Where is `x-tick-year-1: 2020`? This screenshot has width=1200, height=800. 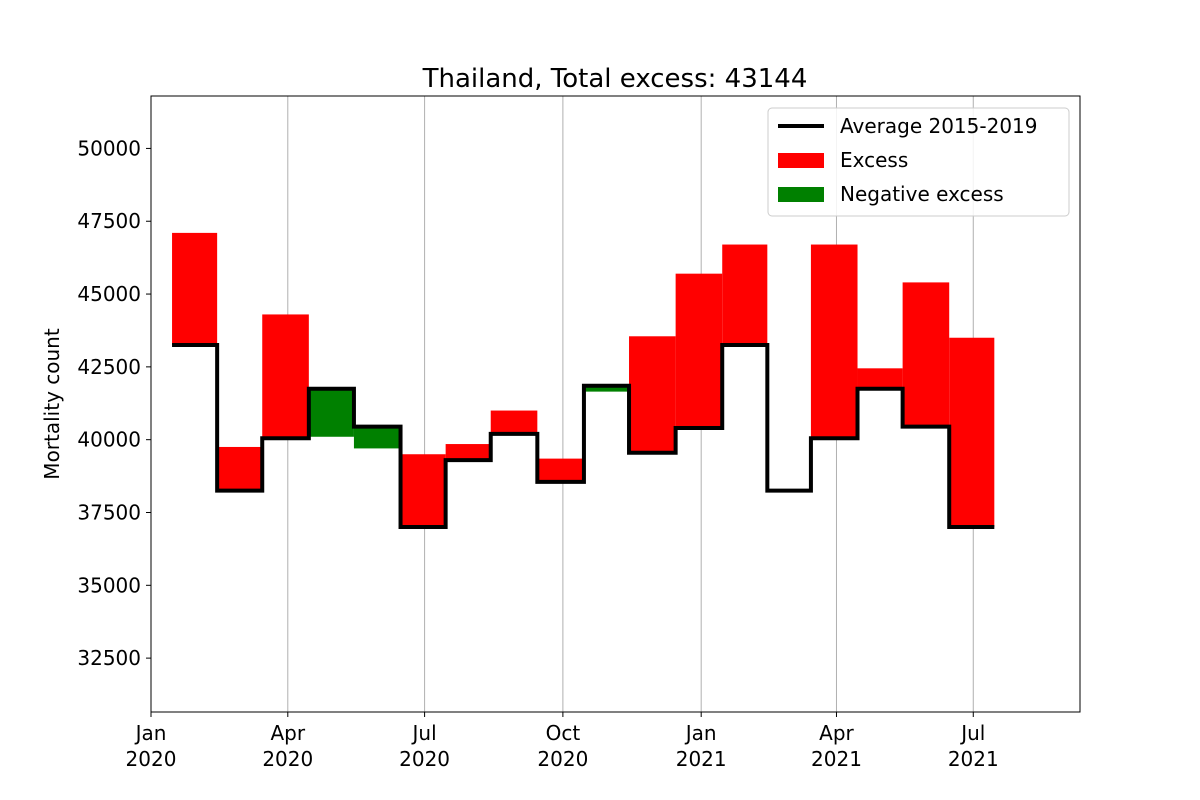
x-tick-year-1: 2020 is located at coordinates (287, 759).